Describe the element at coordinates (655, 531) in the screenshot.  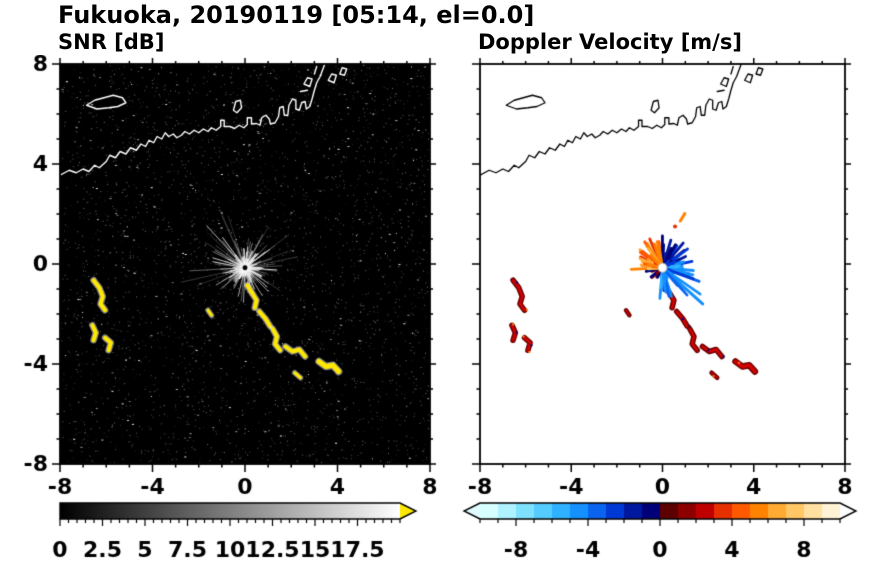
I see `doppler-colorbar-canvas` at that location.